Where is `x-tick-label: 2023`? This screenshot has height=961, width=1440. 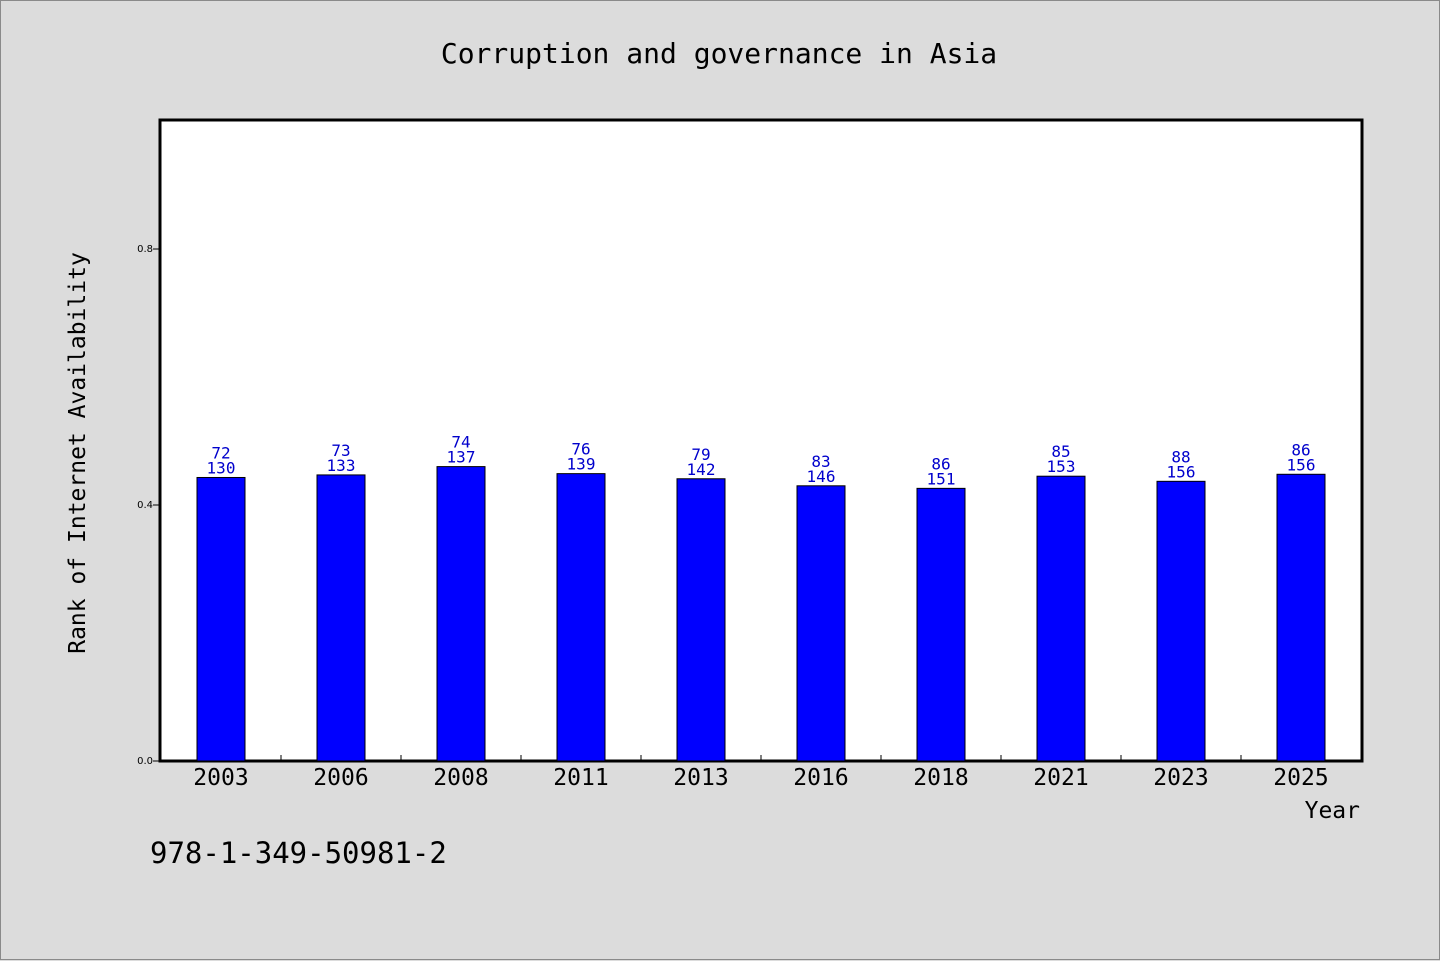 x-tick-label: 2023 is located at coordinates (1180, 778).